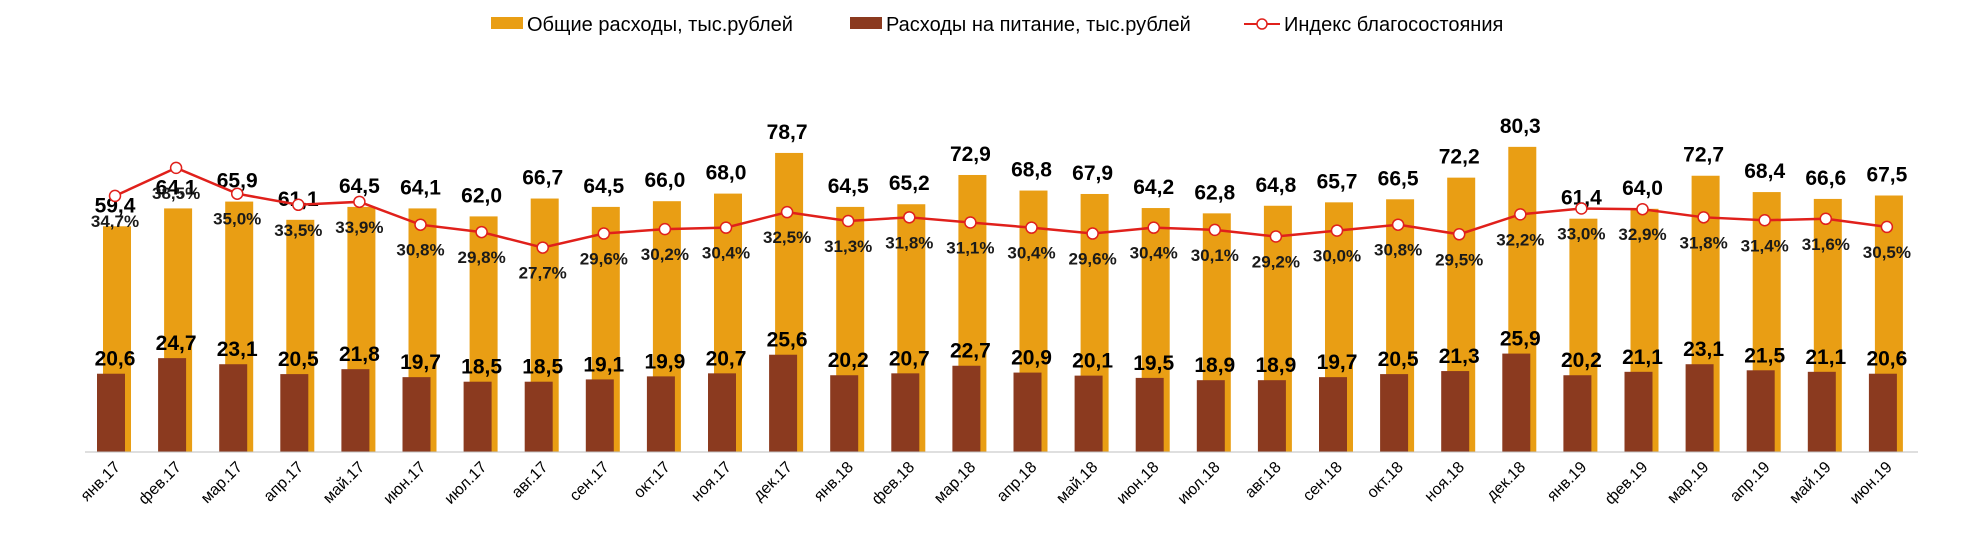  I want to click on label-total: 65,9, so click(237, 181).